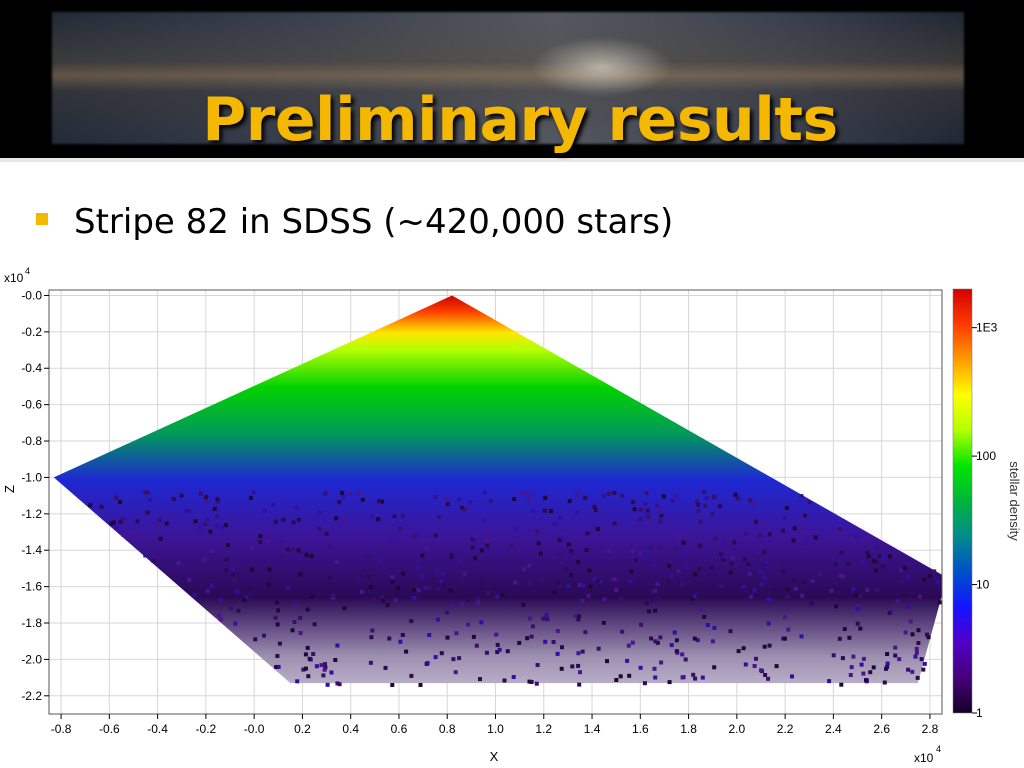  What do you see at coordinates (31, 295) in the screenshot?
I see `y-tick-label: -0.0` at bounding box center [31, 295].